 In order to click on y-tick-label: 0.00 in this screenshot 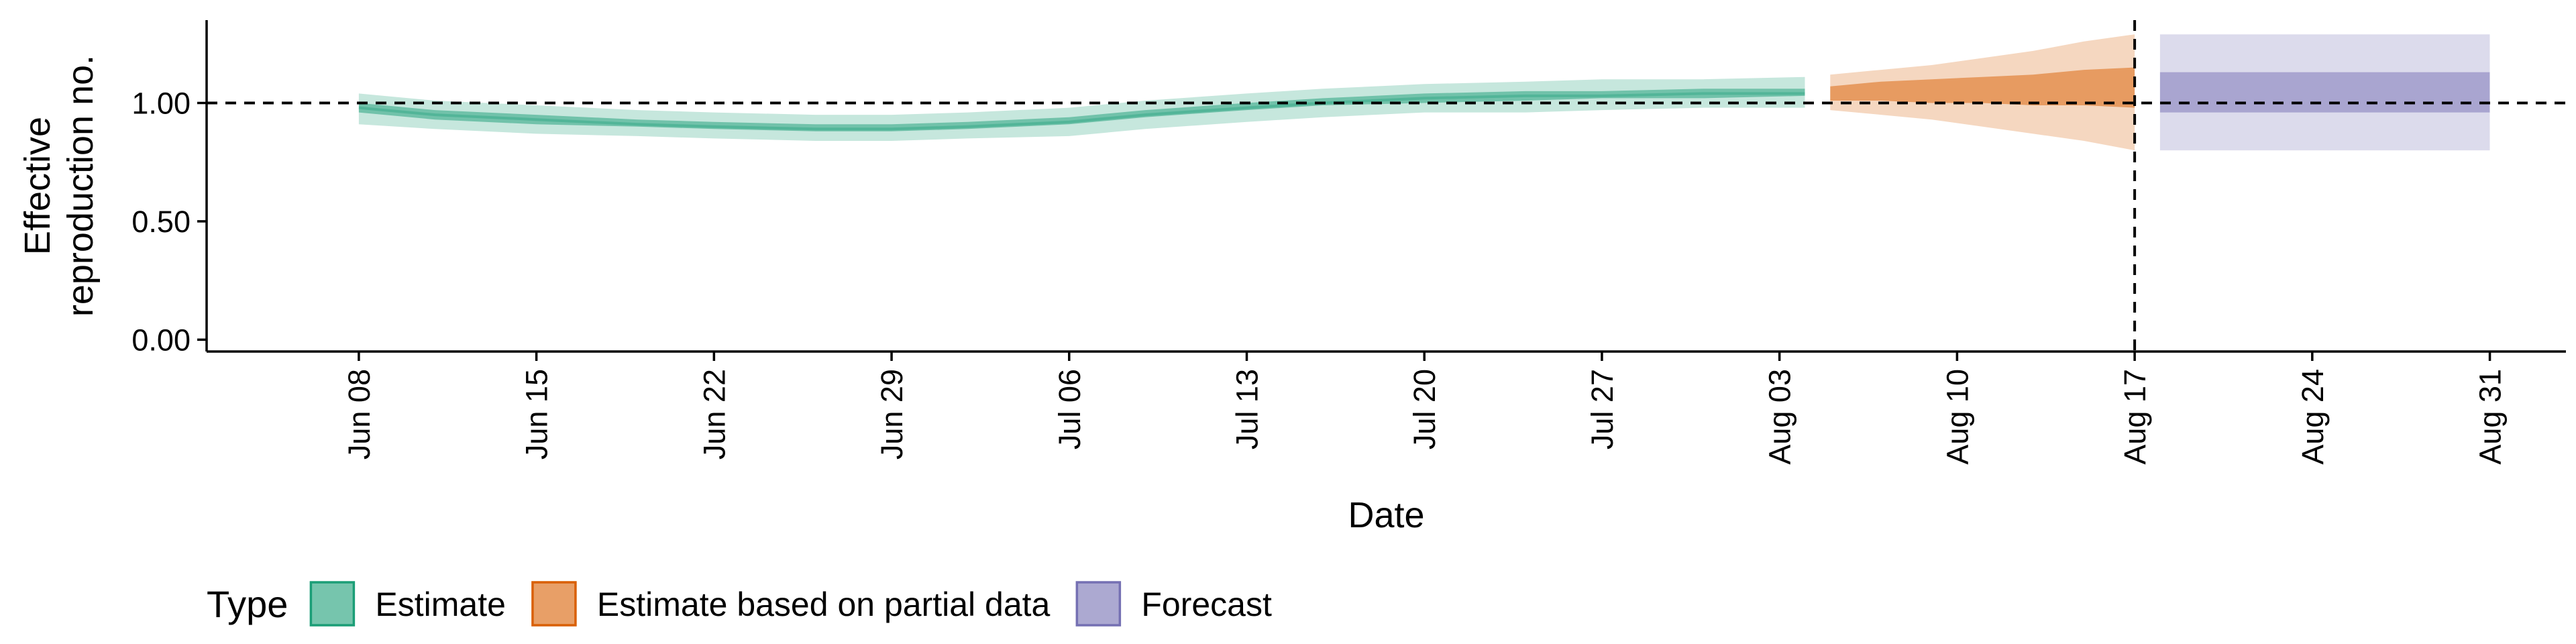, I will do `click(161, 340)`.